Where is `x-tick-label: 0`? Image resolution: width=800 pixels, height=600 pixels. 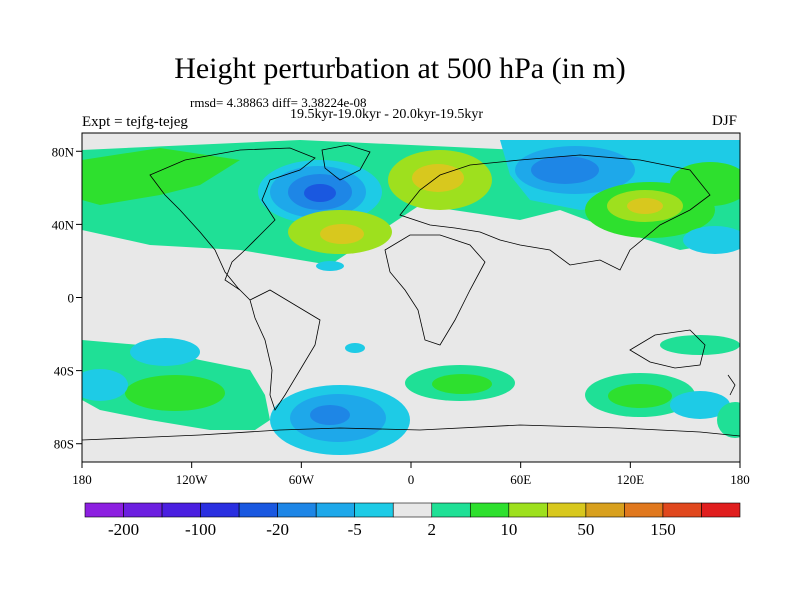
x-tick-label: 0 is located at coordinates (411, 479).